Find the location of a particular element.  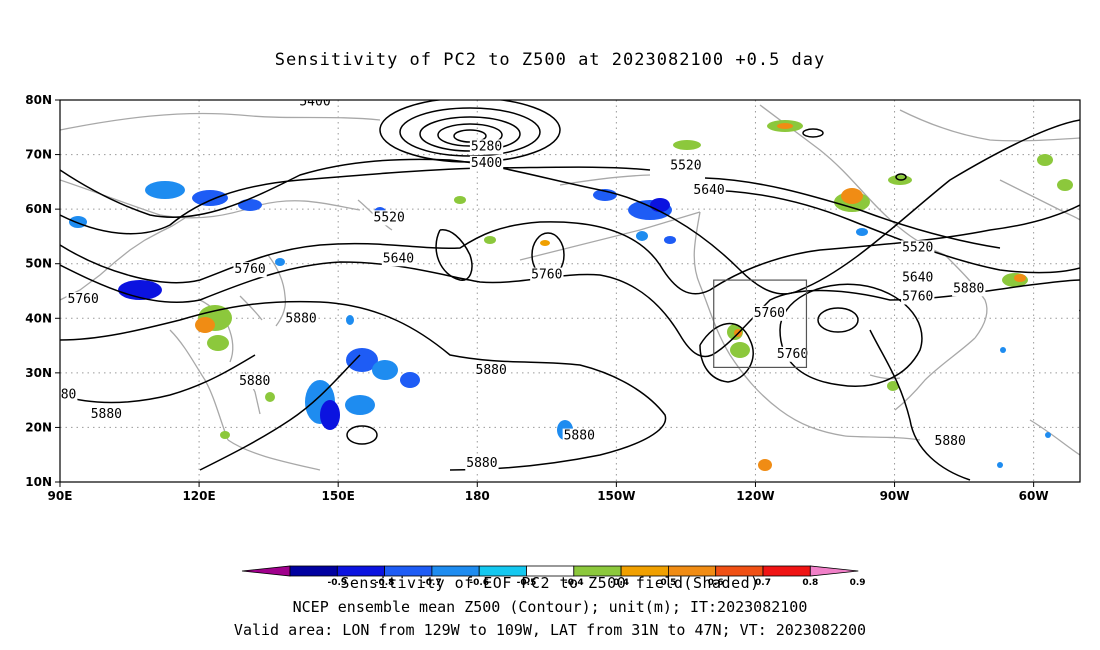

lat-tick-label: 70N is located at coordinates (38, 155).